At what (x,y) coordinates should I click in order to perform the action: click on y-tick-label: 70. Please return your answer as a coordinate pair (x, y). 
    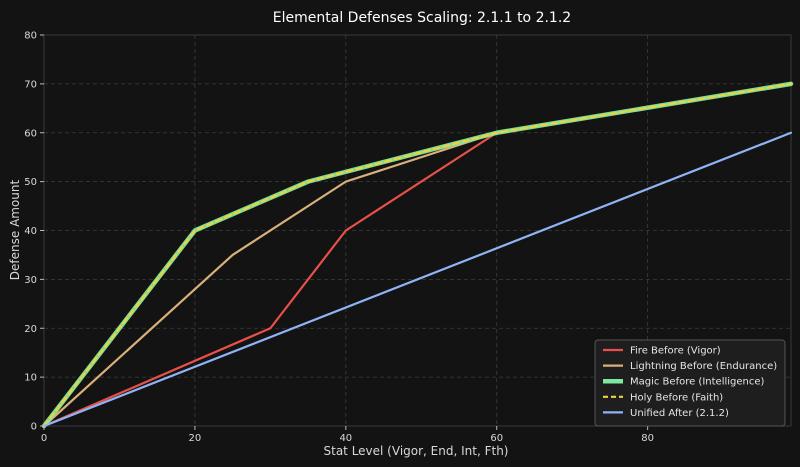
    Looking at the image, I should click on (30, 84).